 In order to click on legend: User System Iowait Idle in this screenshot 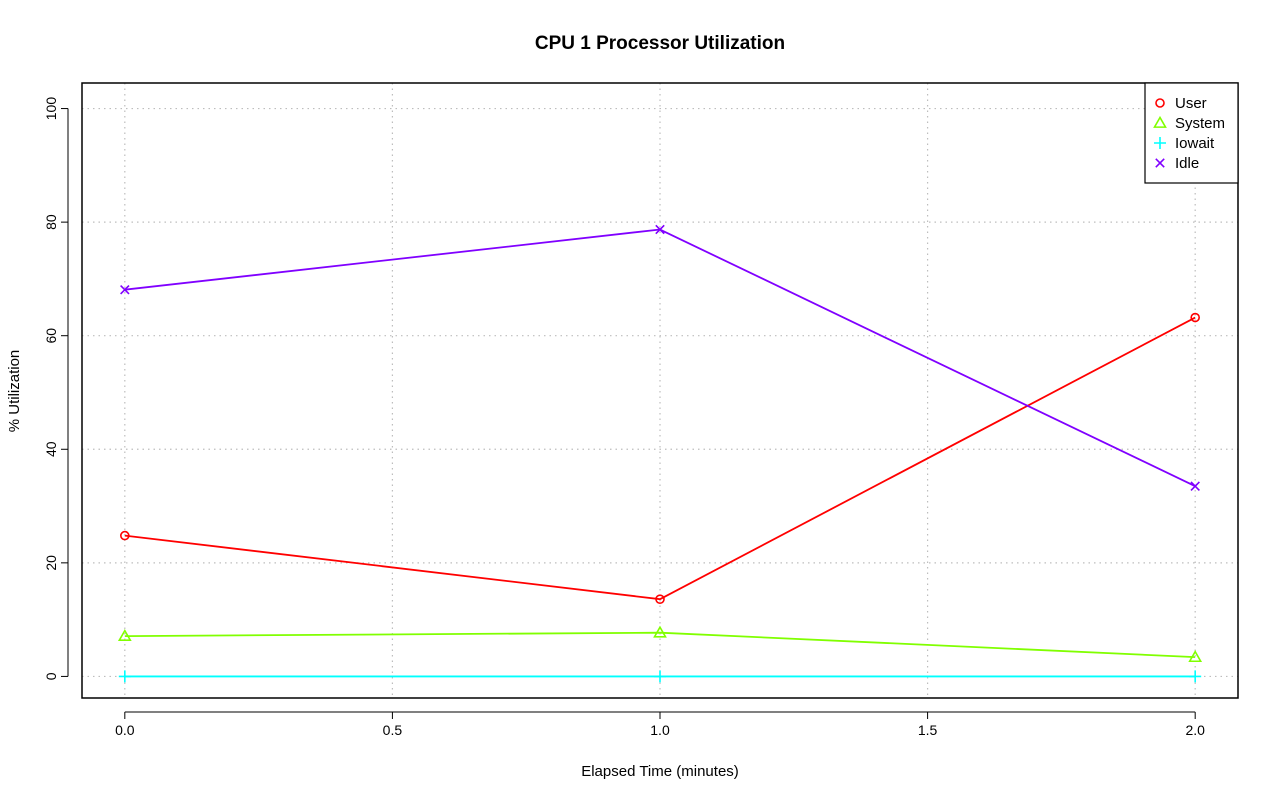, I will do `click(1191, 133)`.